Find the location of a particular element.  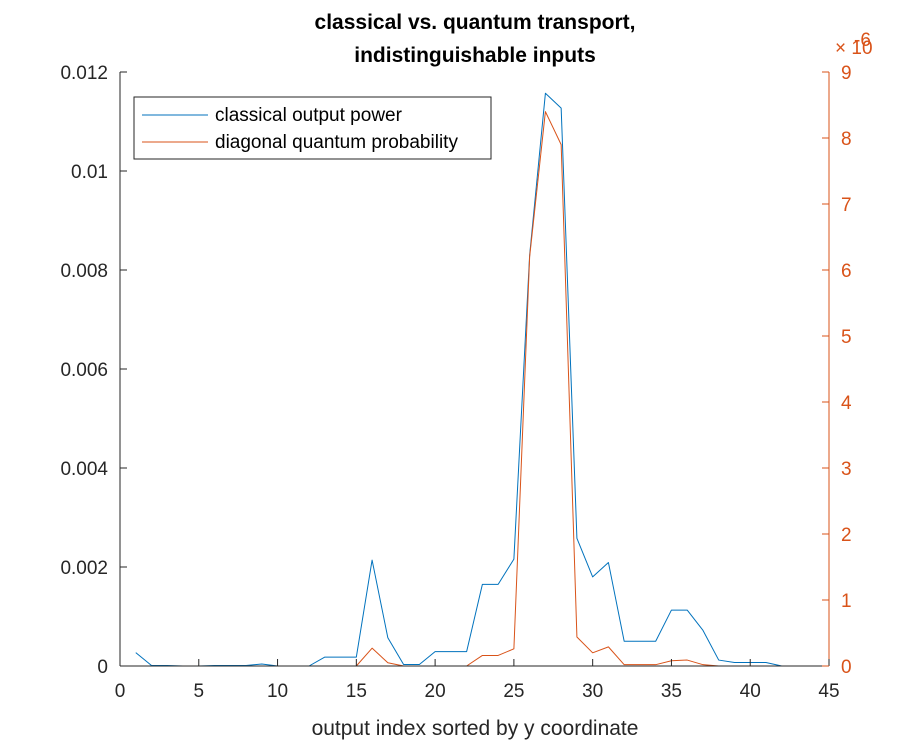

legend-box is located at coordinates (312, 128).